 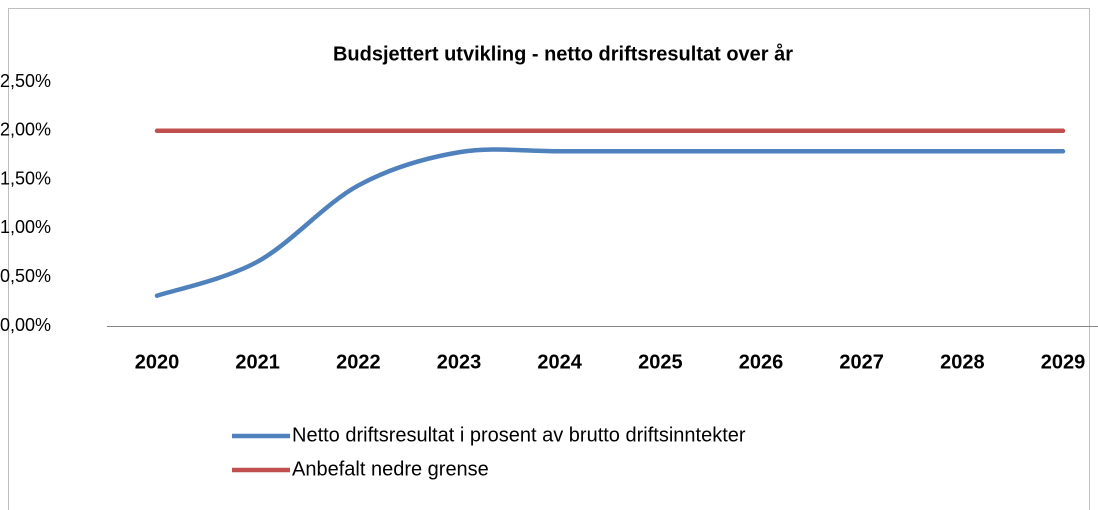 I want to click on y-tick-label: 0,50%, so click(x=25, y=276).